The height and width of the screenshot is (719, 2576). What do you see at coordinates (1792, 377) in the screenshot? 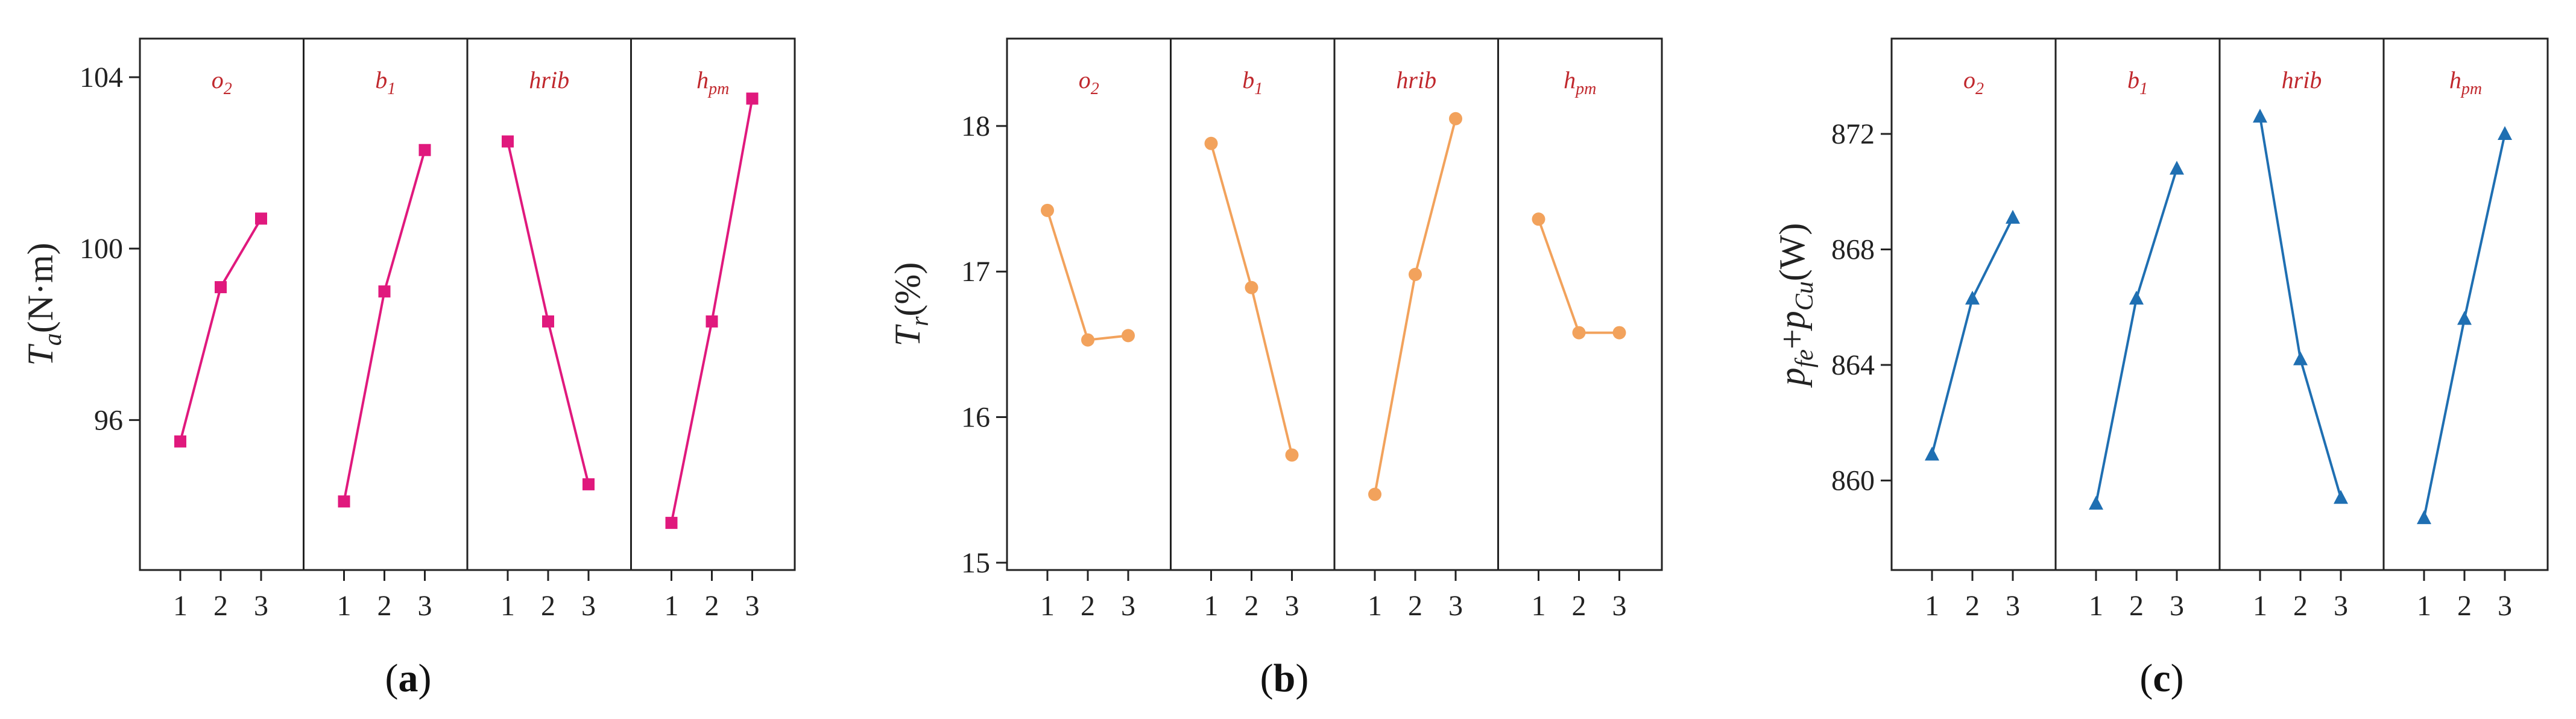
I see `y-label-symbol: p` at bounding box center [1792, 377].